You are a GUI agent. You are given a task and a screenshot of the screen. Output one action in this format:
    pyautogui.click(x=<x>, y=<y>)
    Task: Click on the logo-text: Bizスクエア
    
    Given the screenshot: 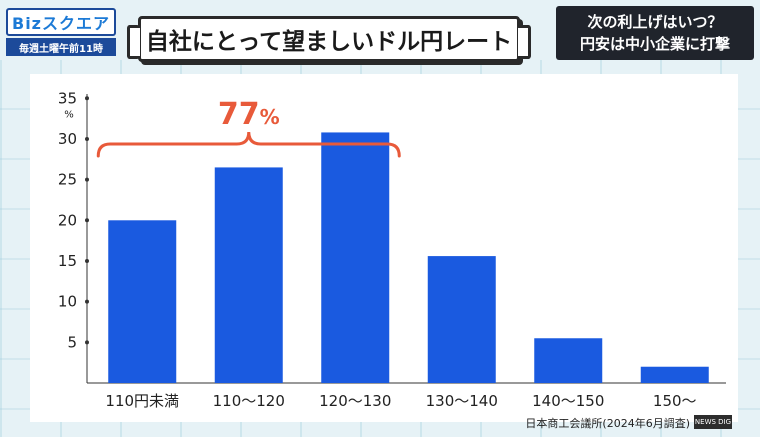 What is the action you would take?
    pyautogui.click(x=61, y=23)
    